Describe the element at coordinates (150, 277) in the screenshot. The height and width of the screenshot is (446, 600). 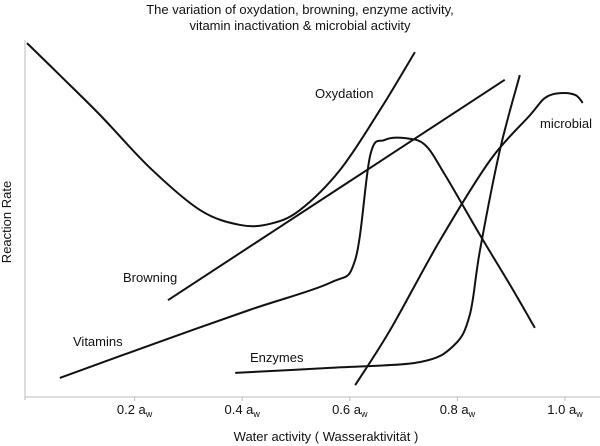
I see `series-label: Browning` at that location.